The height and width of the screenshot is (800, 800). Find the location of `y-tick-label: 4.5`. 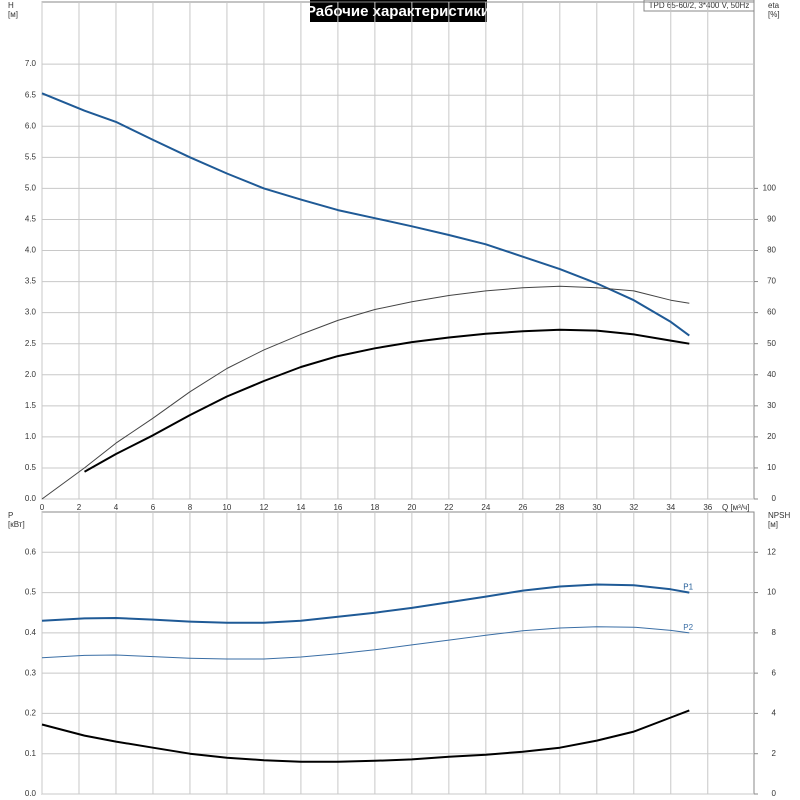

y-tick-label: 4.5 is located at coordinates (31, 219).